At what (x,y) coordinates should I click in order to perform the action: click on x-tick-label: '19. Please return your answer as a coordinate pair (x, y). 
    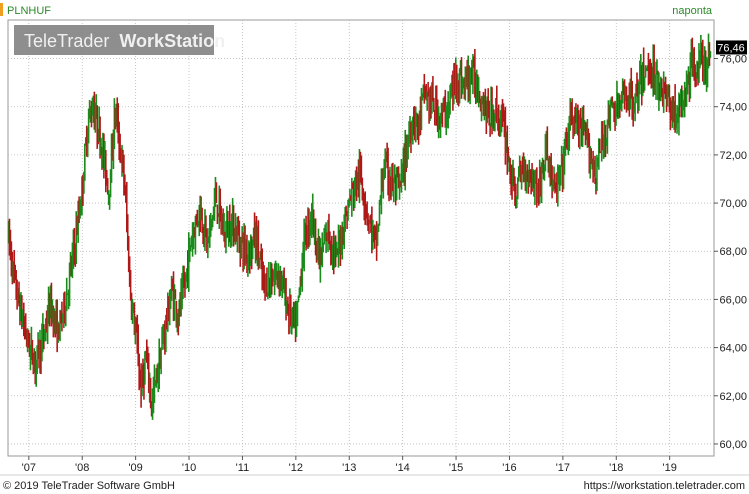
    Looking at the image, I should click on (670, 468).